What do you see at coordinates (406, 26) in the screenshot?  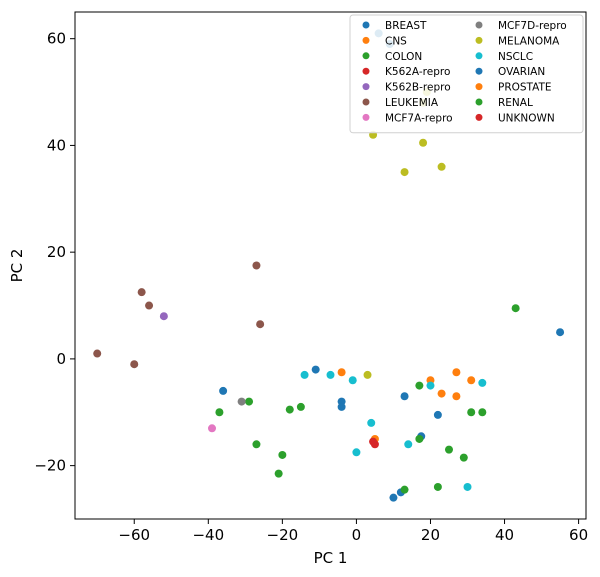 I see `legend-label: BREAST` at bounding box center [406, 26].